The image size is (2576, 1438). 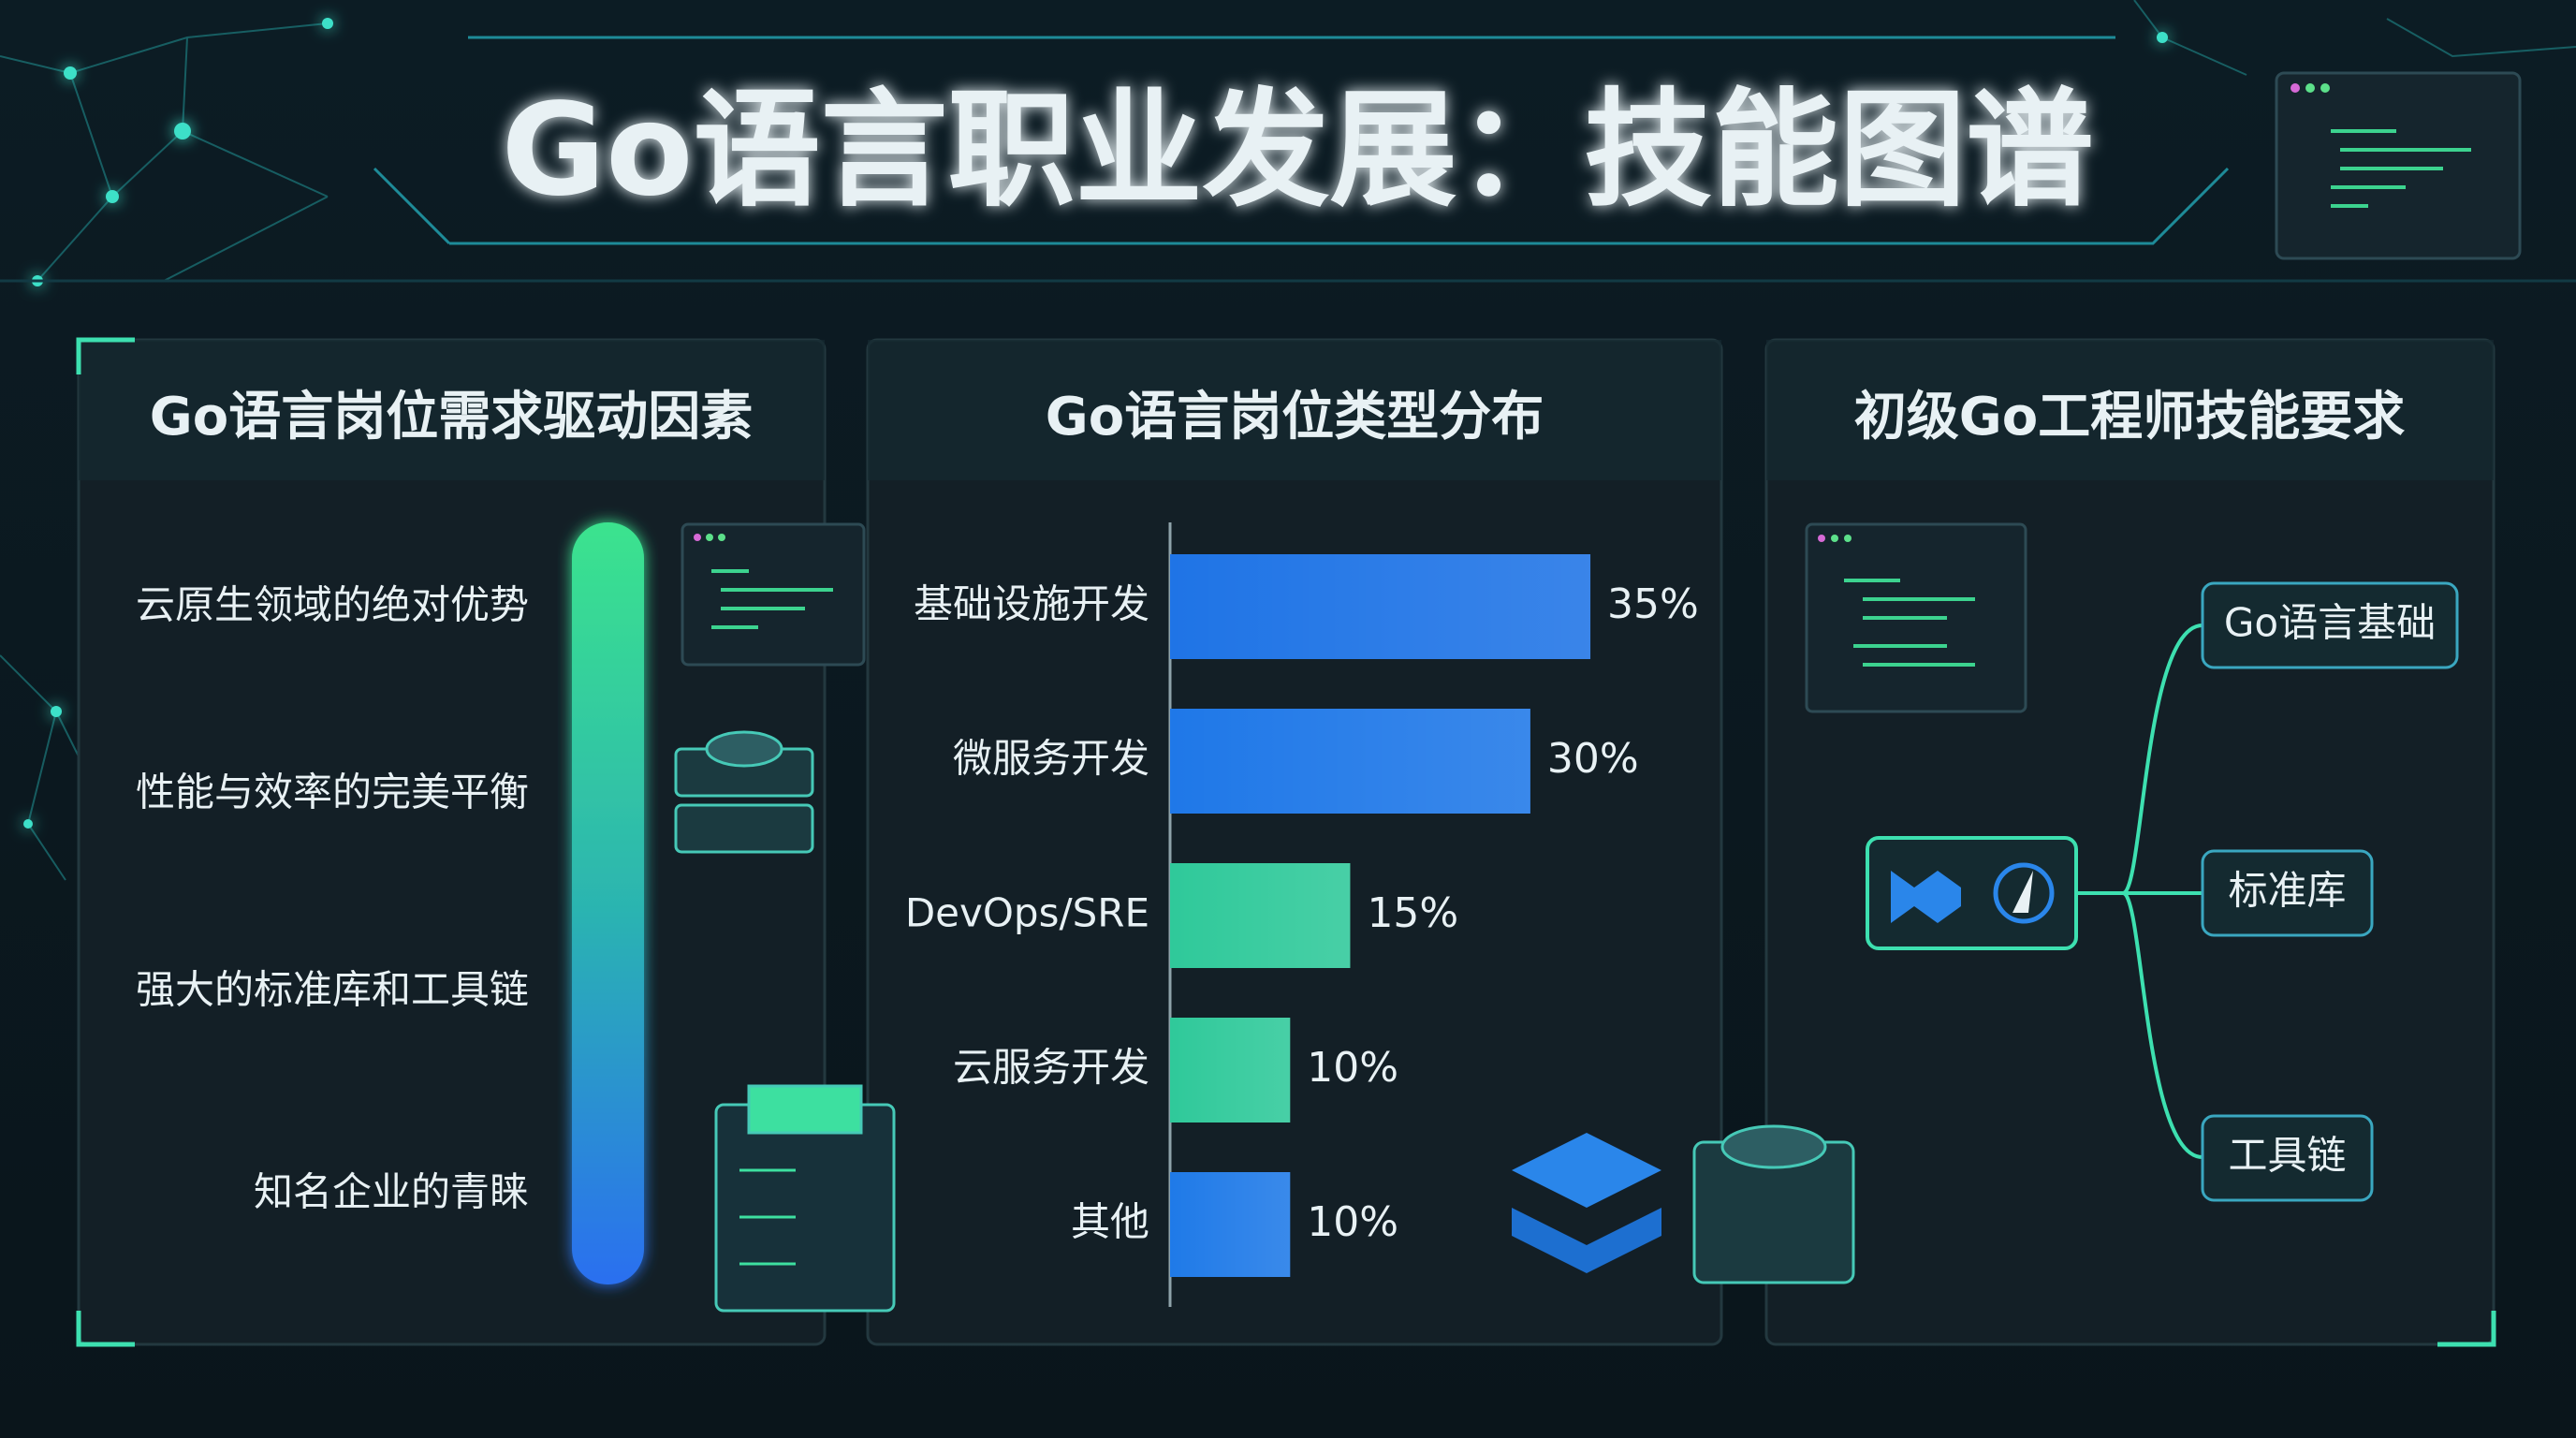 What do you see at coordinates (332, 792) in the screenshot?
I see `driver-item: 性能与效率的完美平衡` at bounding box center [332, 792].